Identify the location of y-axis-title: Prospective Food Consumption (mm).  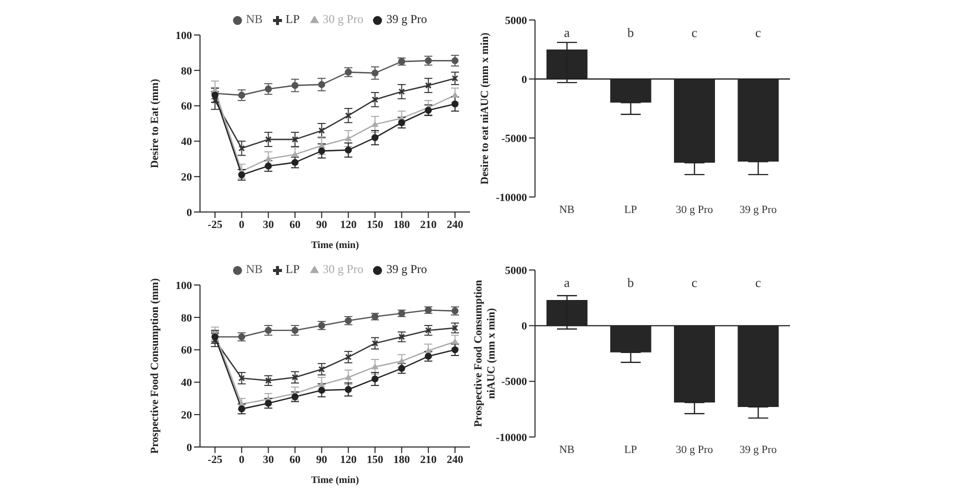
(155, 366).